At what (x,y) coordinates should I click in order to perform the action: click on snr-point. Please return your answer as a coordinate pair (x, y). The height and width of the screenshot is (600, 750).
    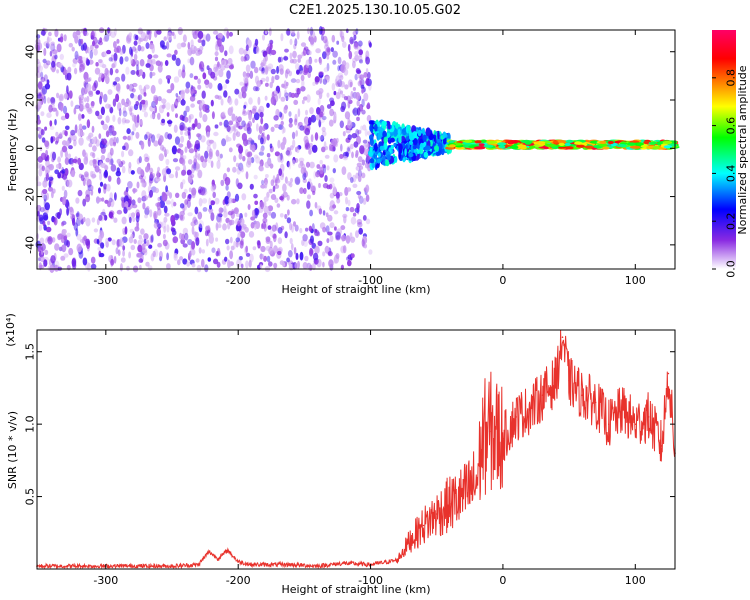
    Looking at the image, I should click on (463, 496).